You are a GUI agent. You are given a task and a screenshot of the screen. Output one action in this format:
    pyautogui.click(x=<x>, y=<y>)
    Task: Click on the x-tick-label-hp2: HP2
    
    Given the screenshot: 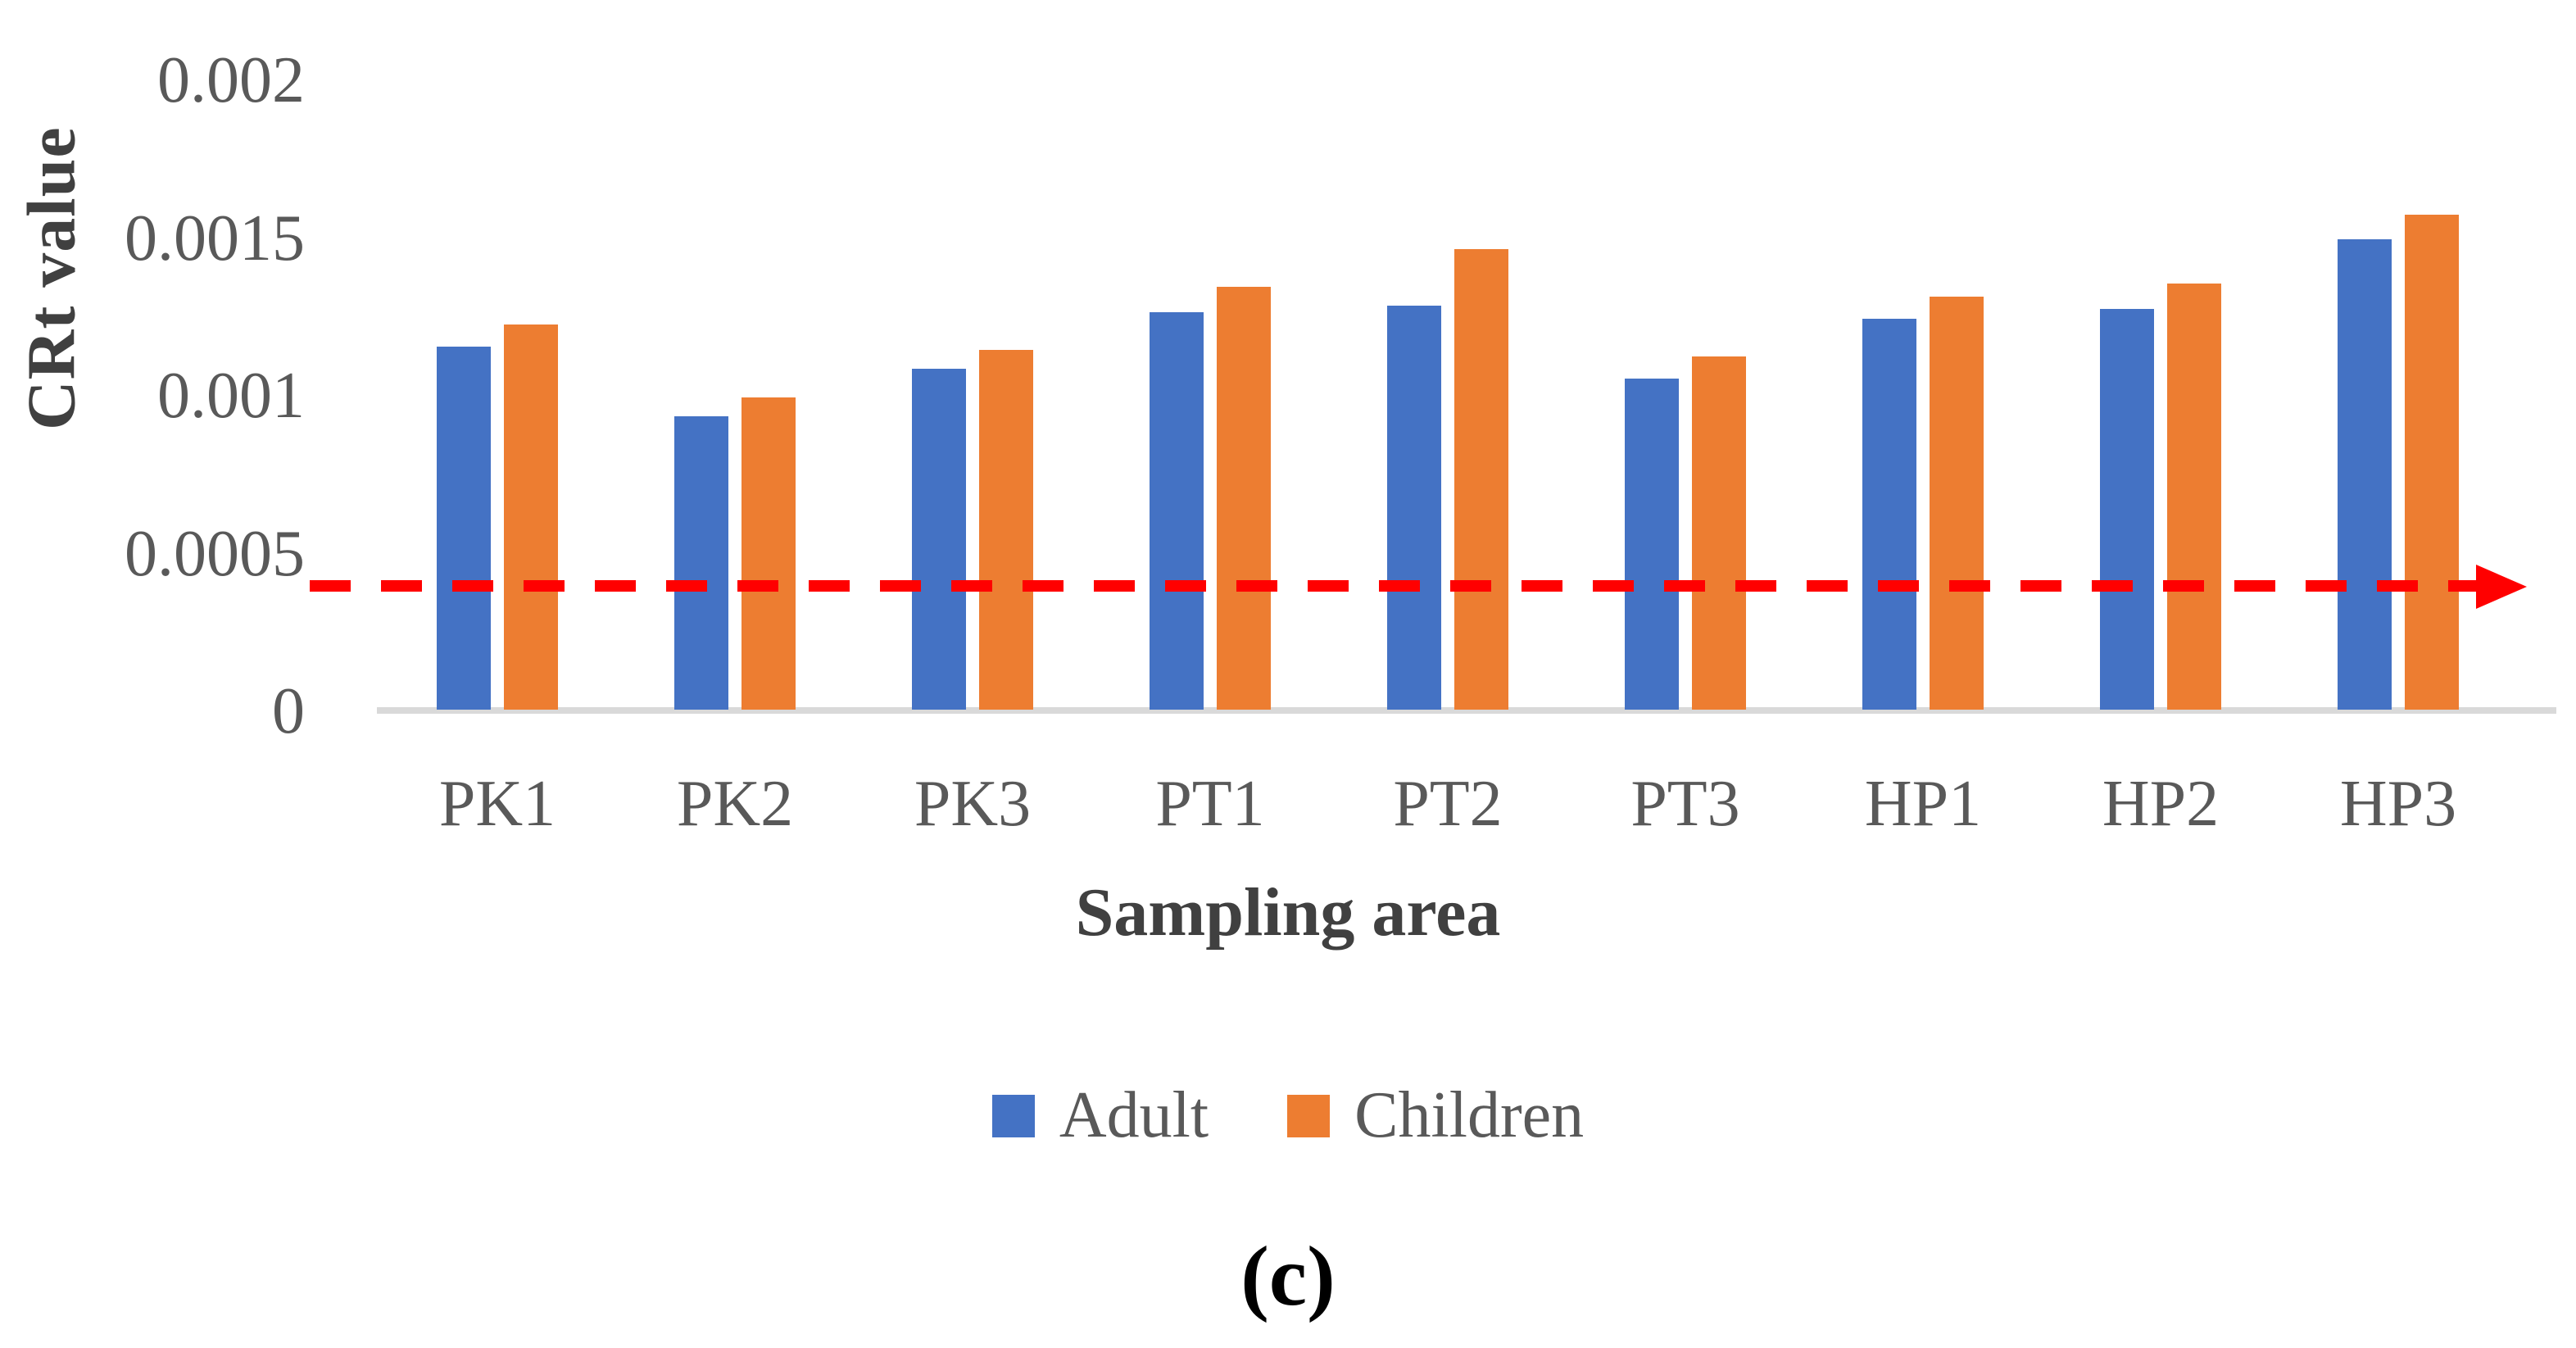 What is the action you would take?
    pyautogui.click(x=2161, y=804)
    